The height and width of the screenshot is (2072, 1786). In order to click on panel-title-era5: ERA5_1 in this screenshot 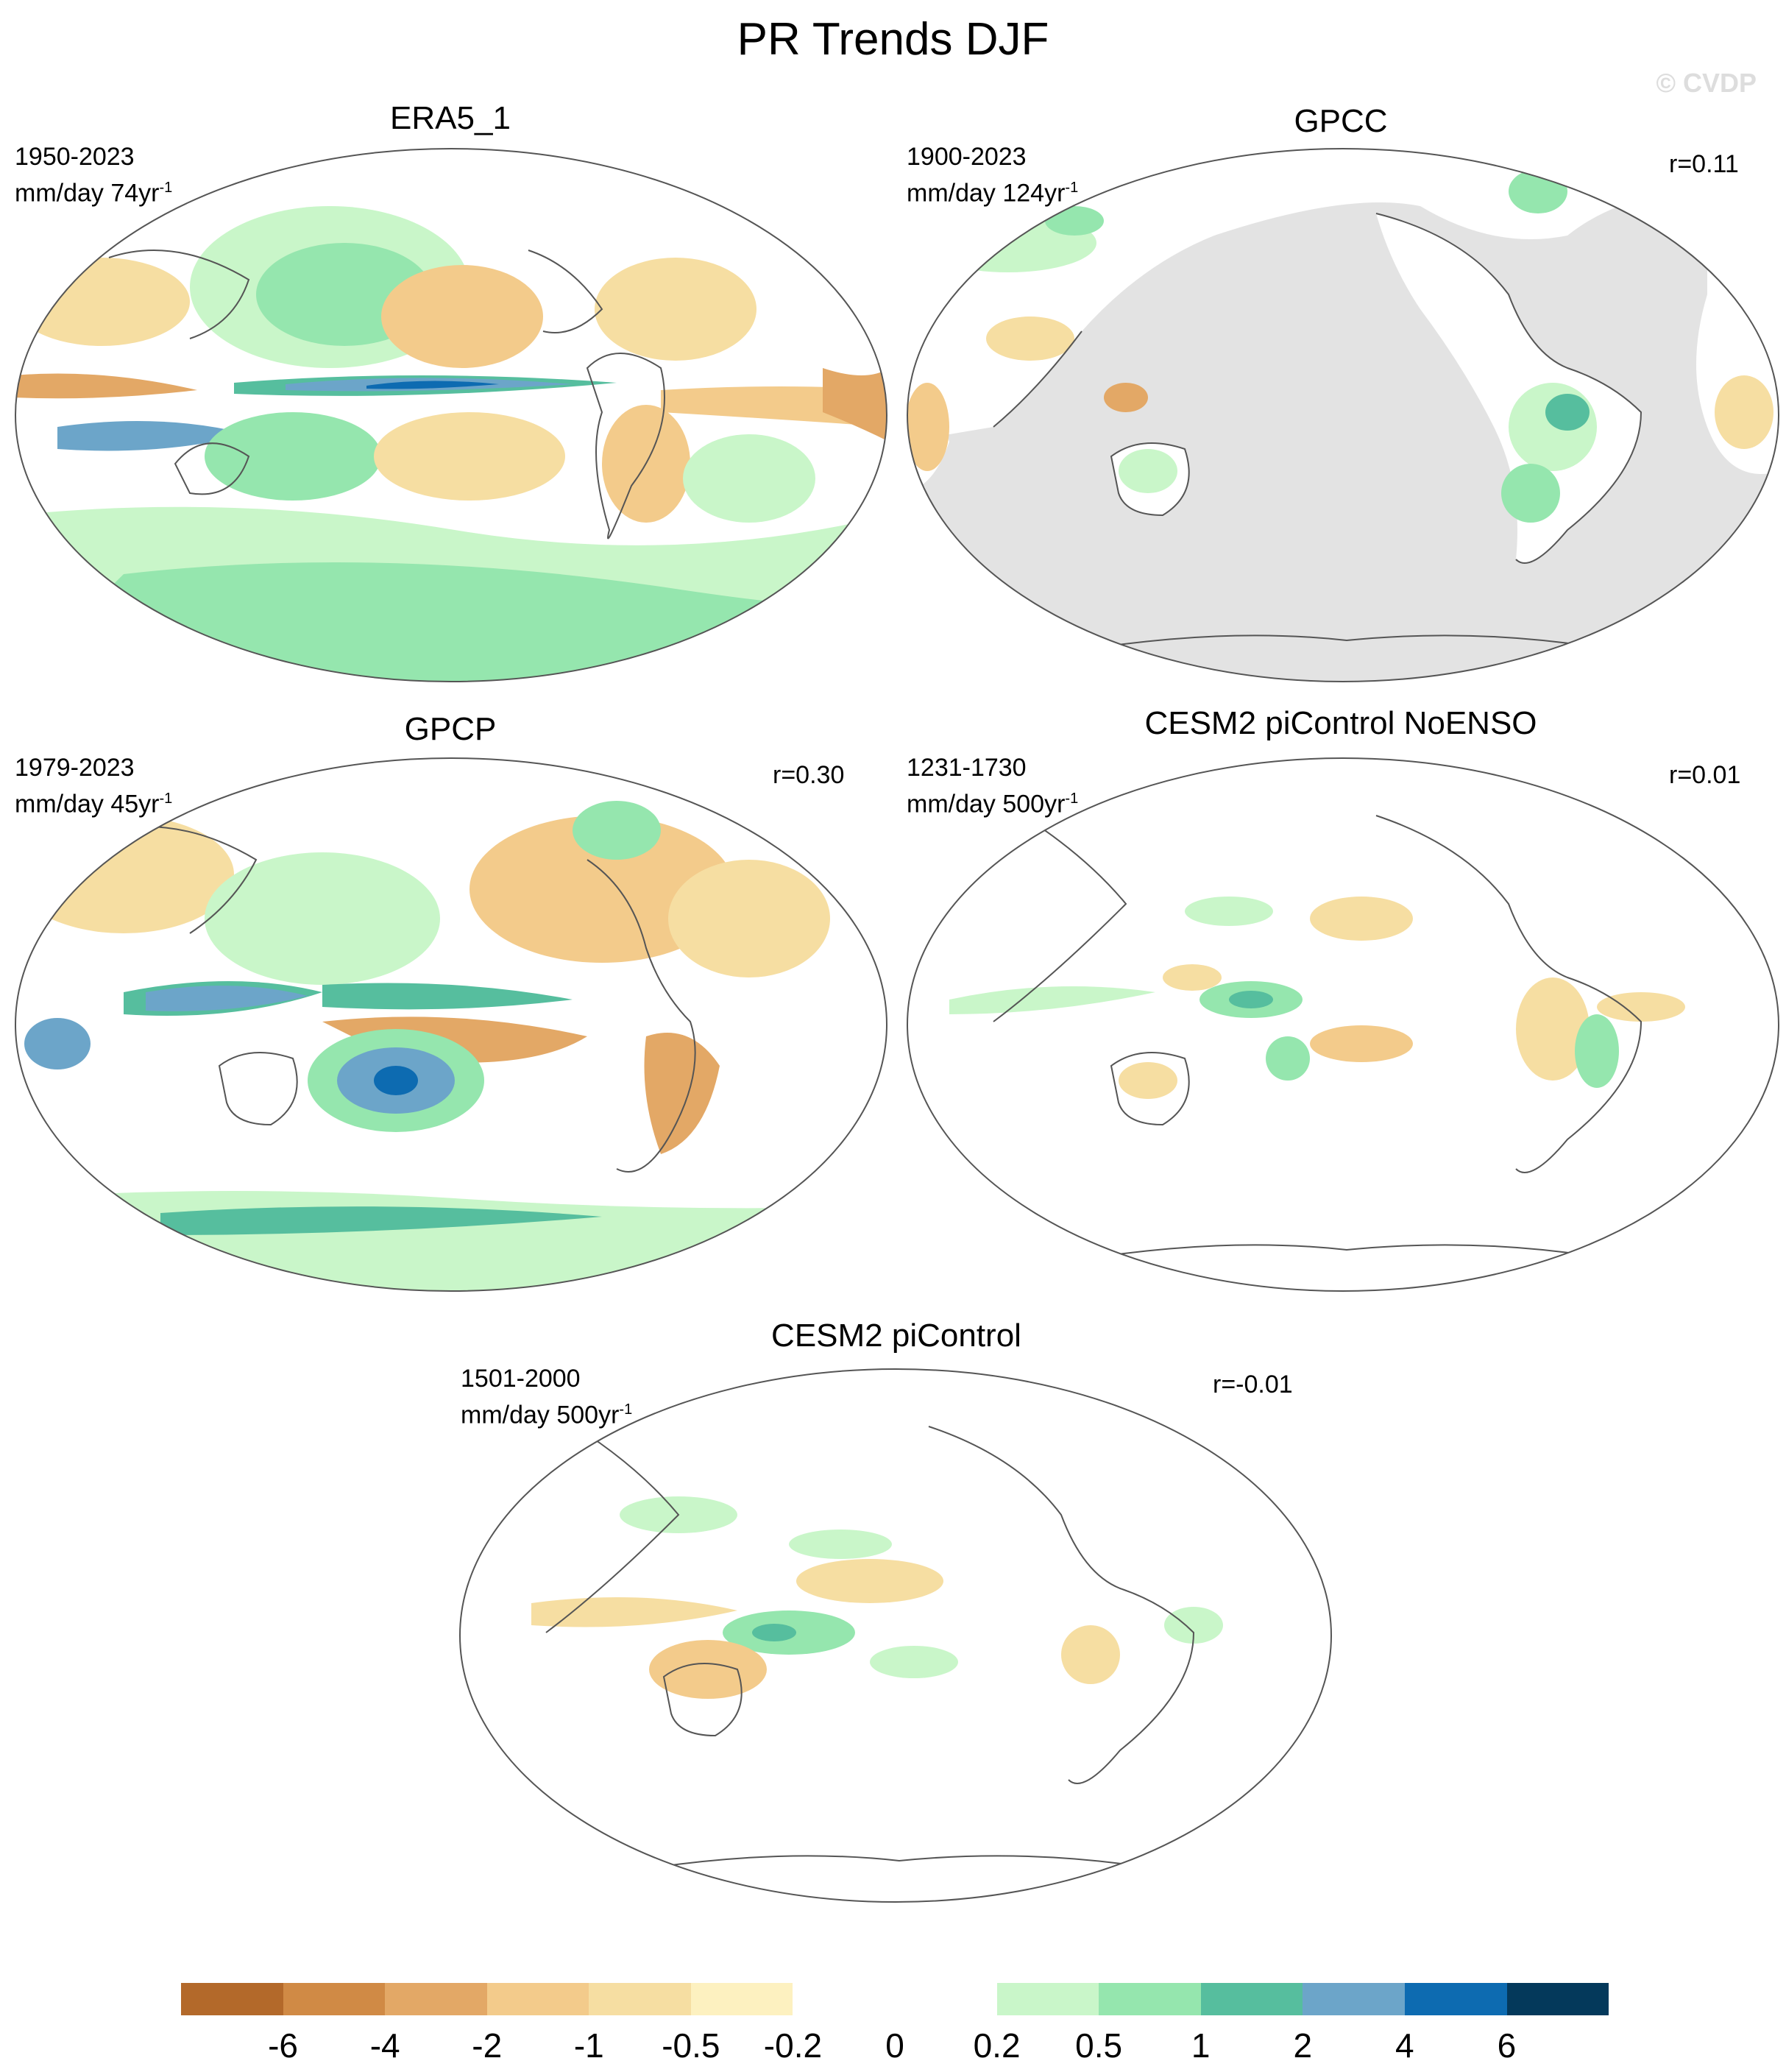, I will do `click(450, 118)`.